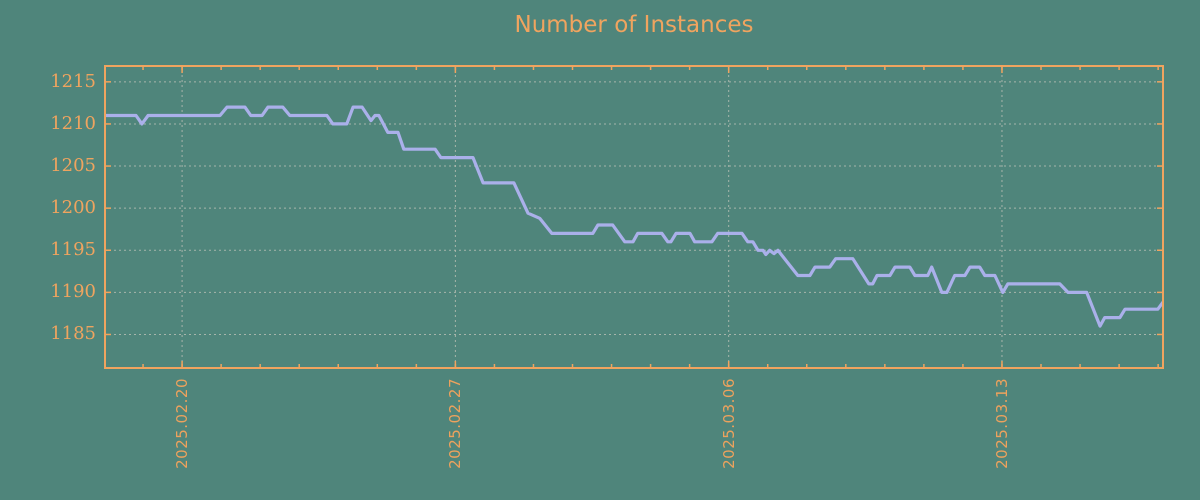 The height and width of the screenshot is (500, 1200). What do you see at coordinates (455, 423) in the screenshot?
I see `x-axis-tick-label: 2025.02.27` at bounding box center [455, 423].